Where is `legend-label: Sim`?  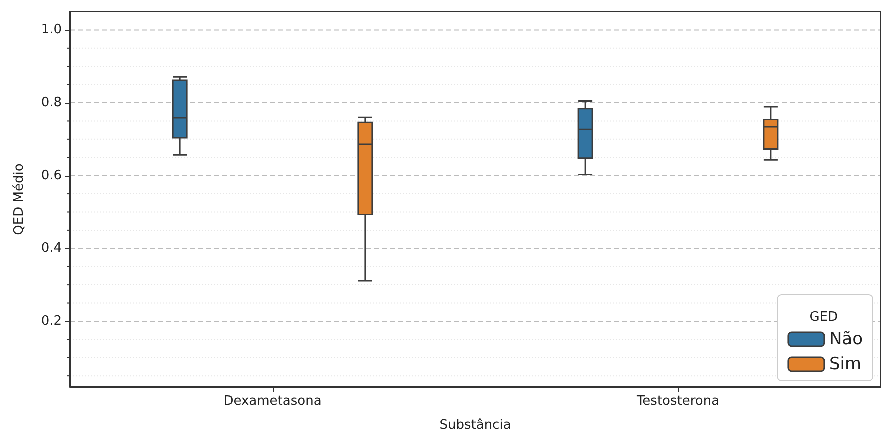 legend-label: Sim is located at coordinates (845, 364).